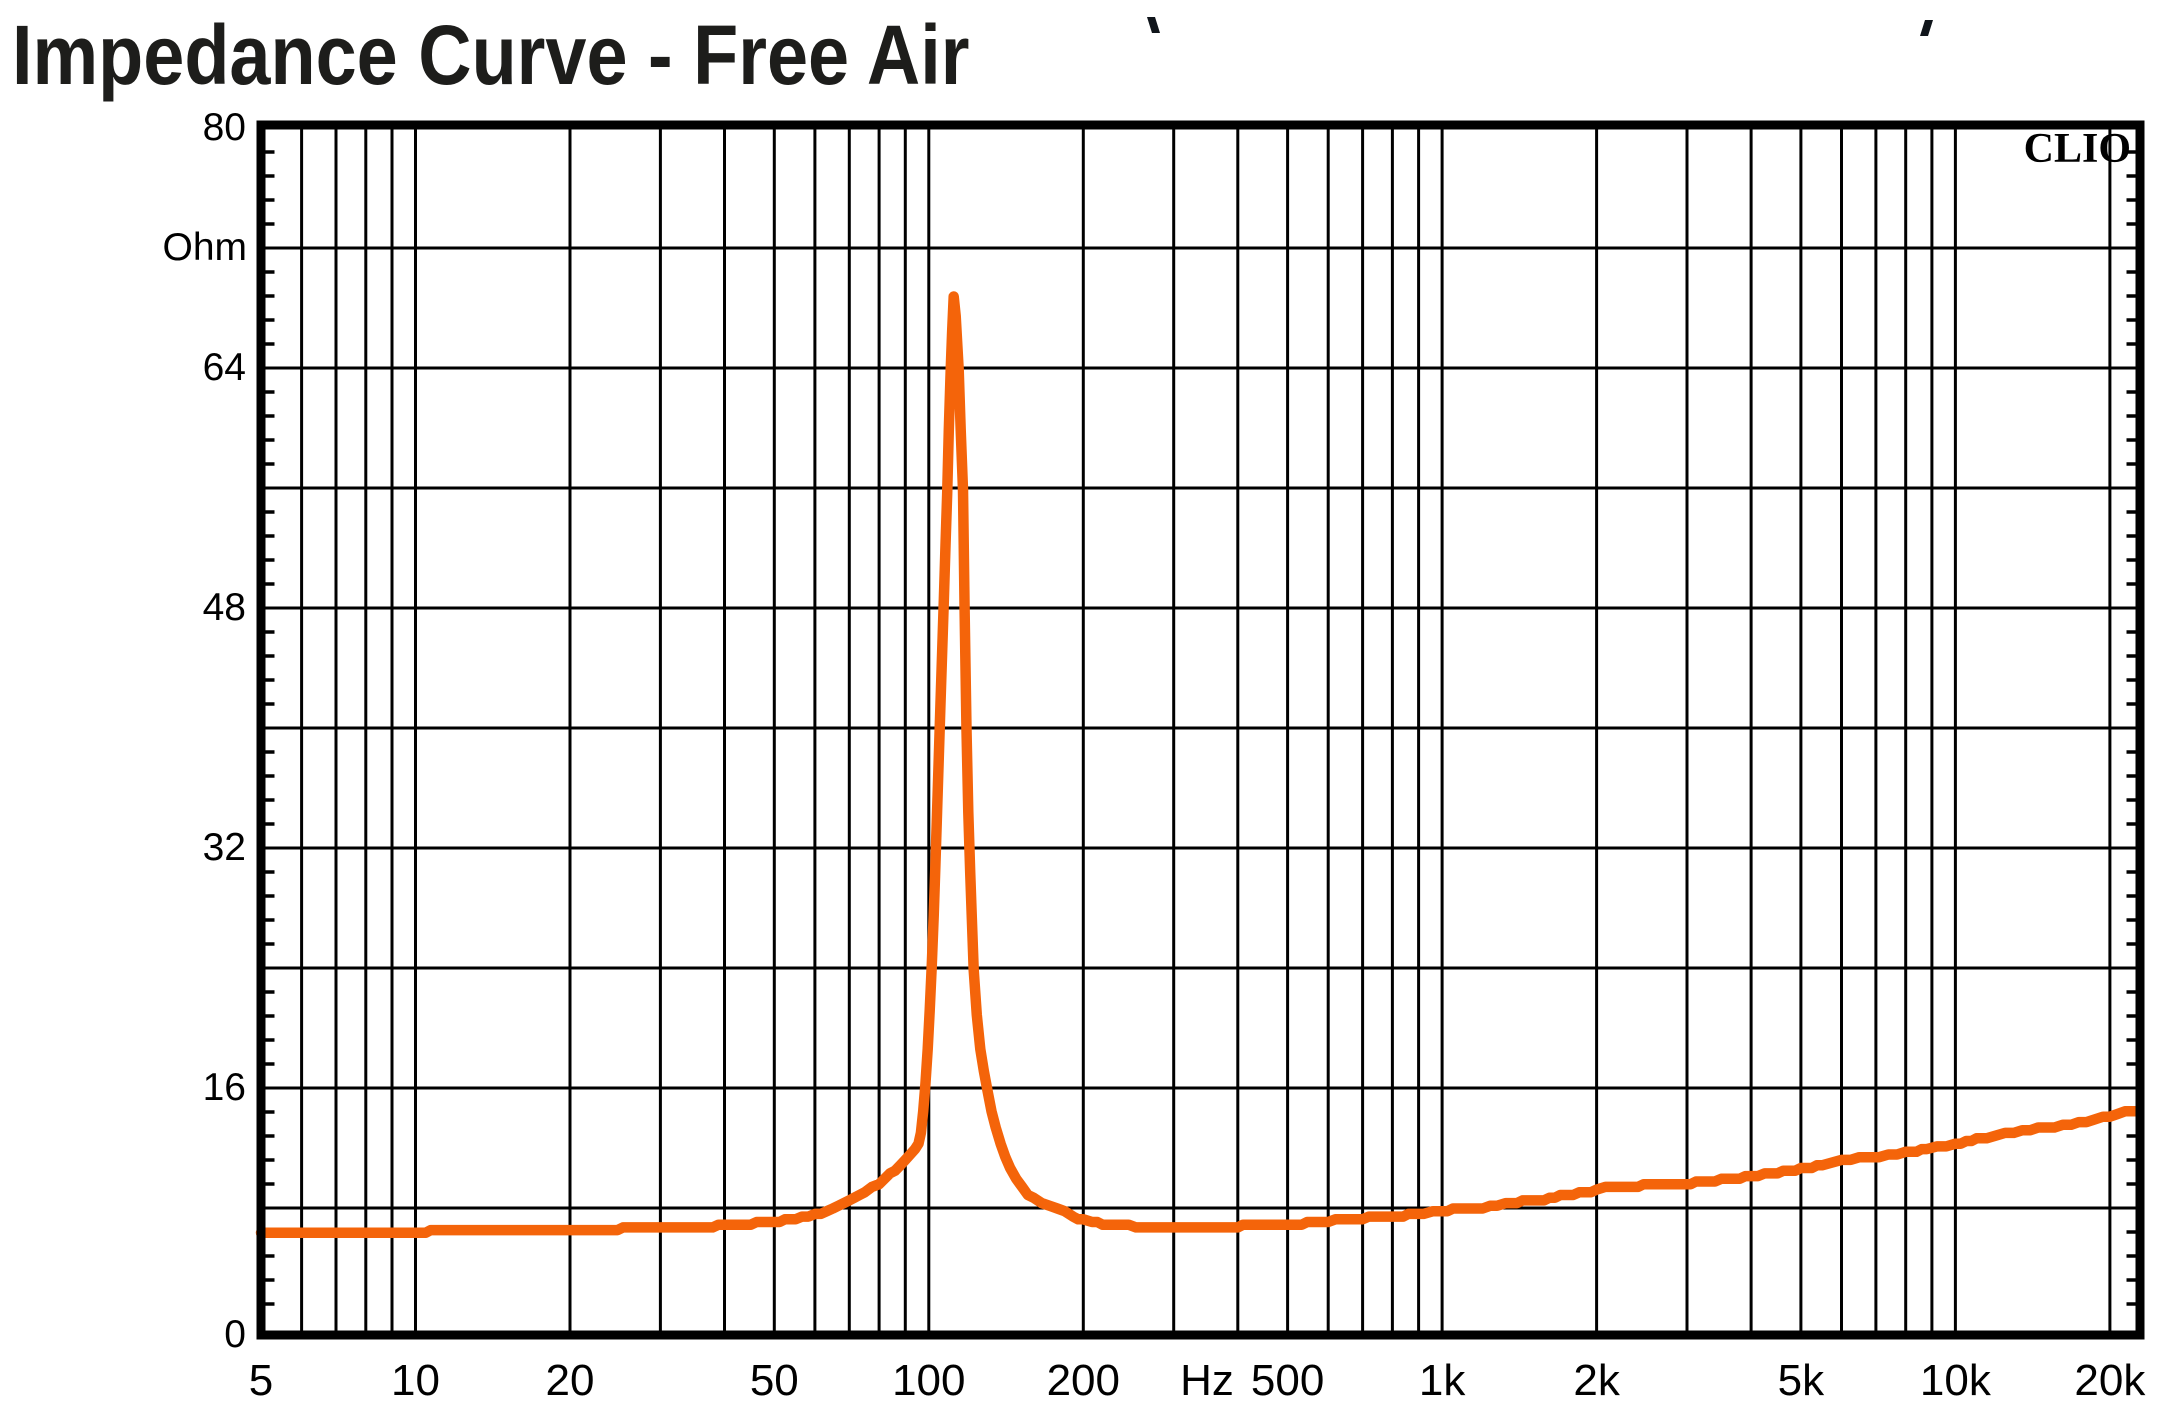  Describe the element at coordinates (224, 1087) in the screenshot. I see `svg-text: 16` at that location.